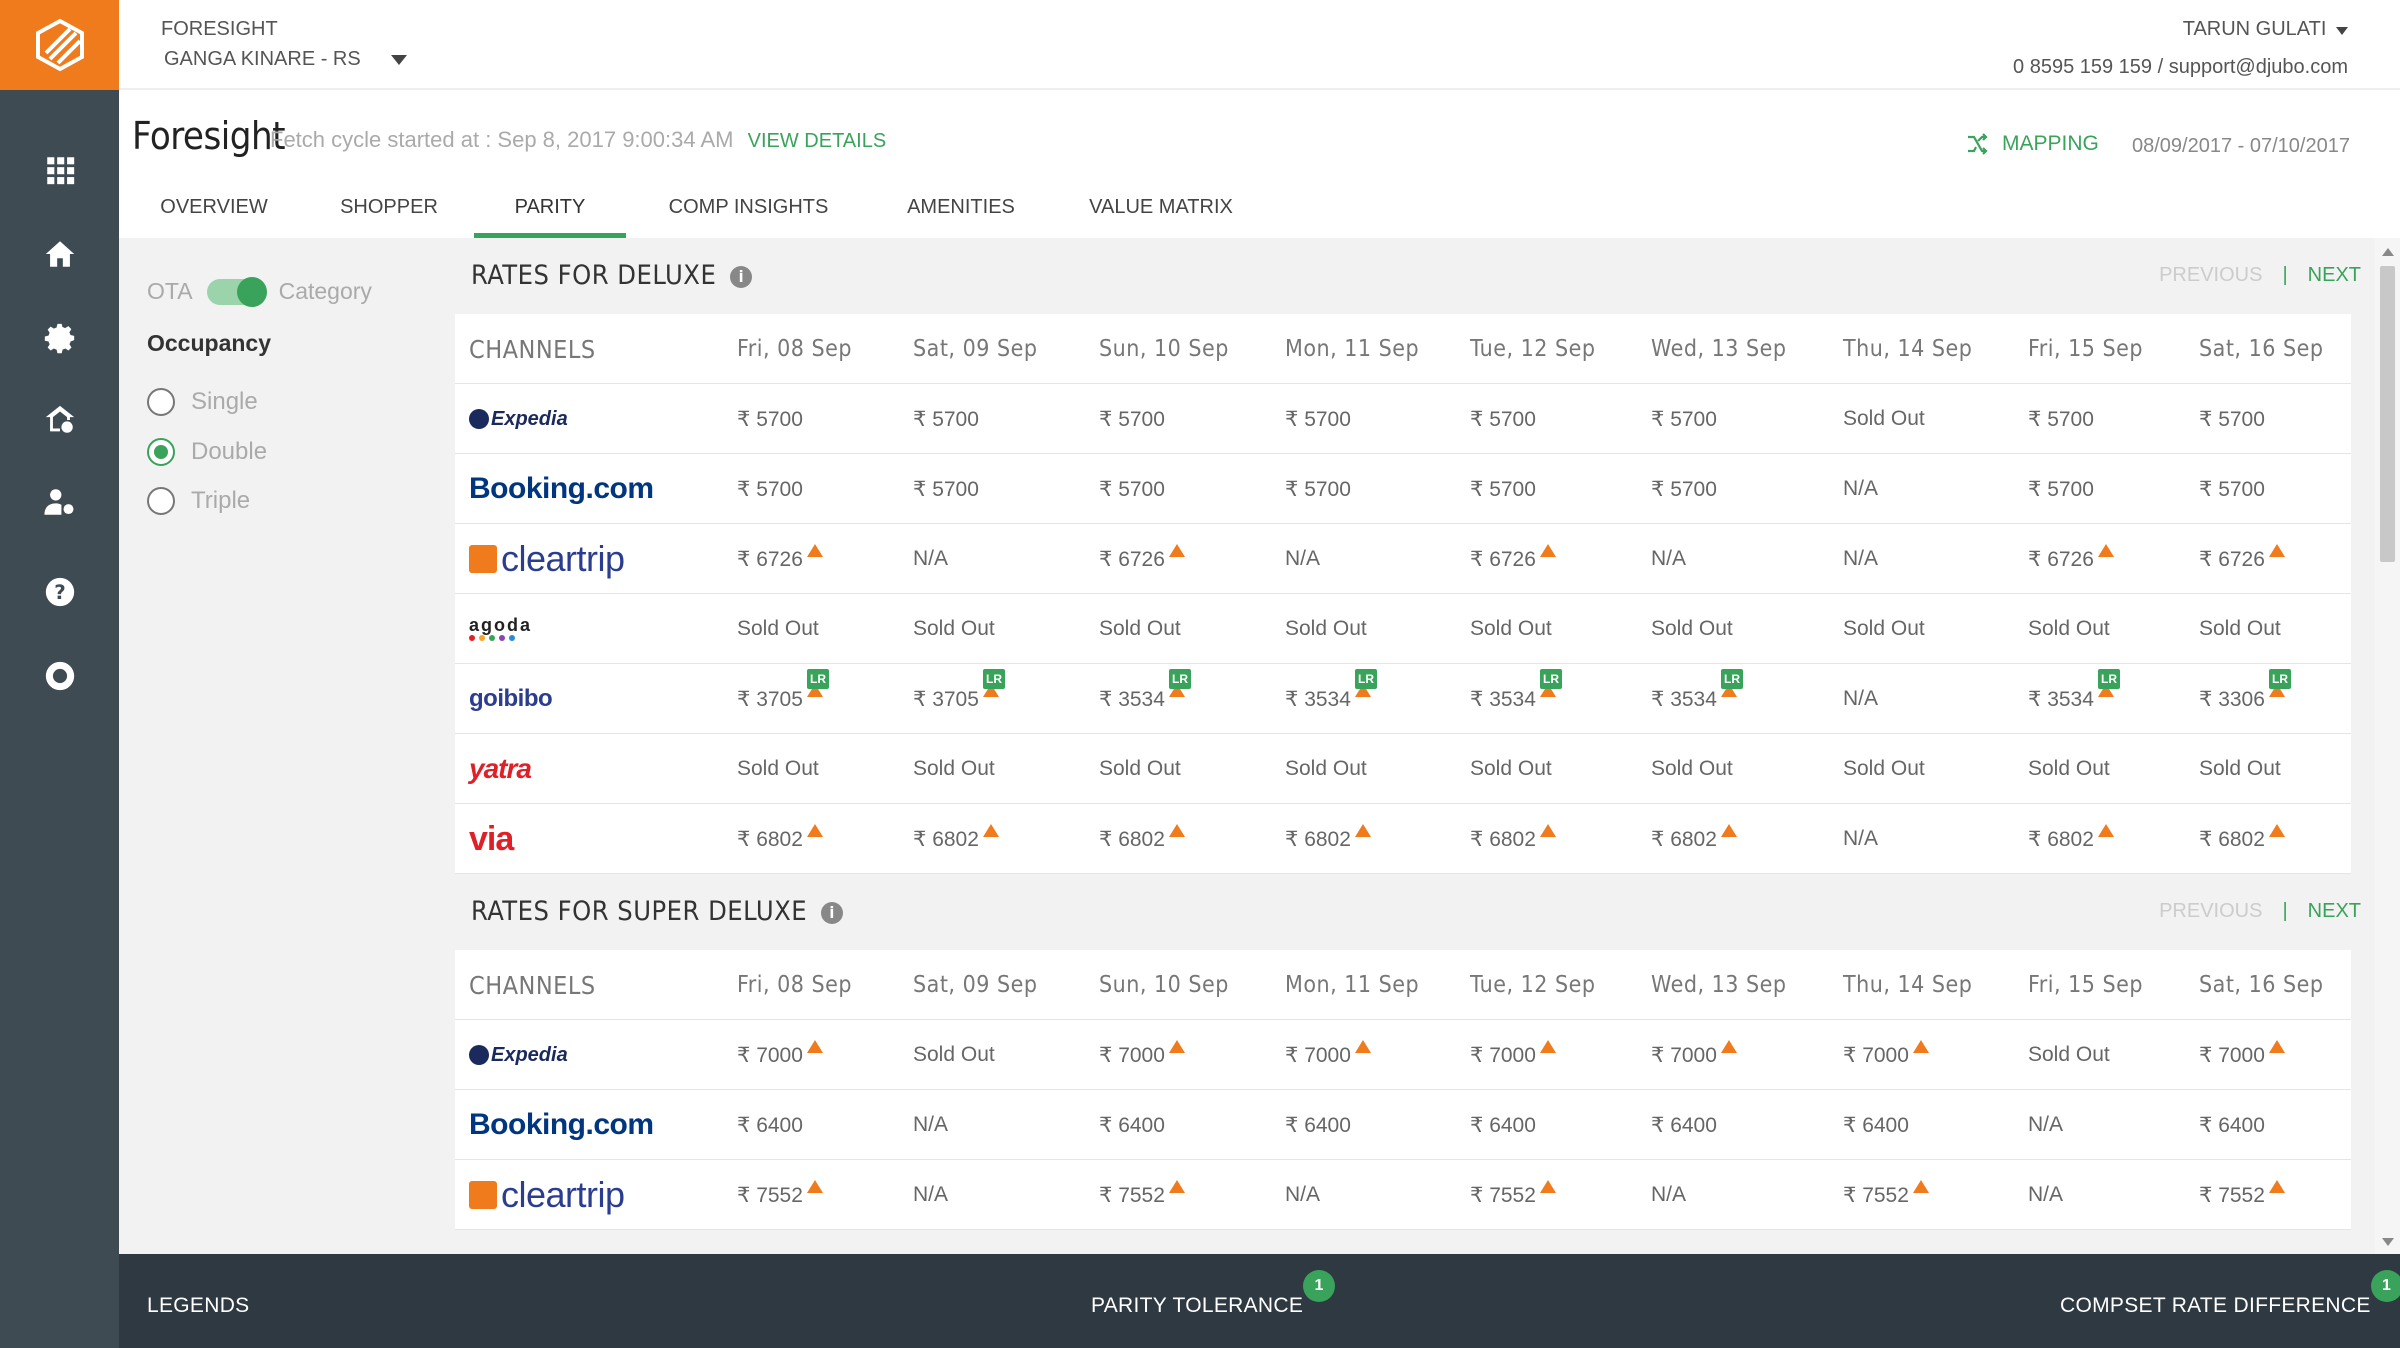 Image resolution: width=2400 pixels, height=1348 pixels. What do you see at coordinates (589, 839) in the screenshot?
I see `channel-cell: via` at bounding box center [589, 839].